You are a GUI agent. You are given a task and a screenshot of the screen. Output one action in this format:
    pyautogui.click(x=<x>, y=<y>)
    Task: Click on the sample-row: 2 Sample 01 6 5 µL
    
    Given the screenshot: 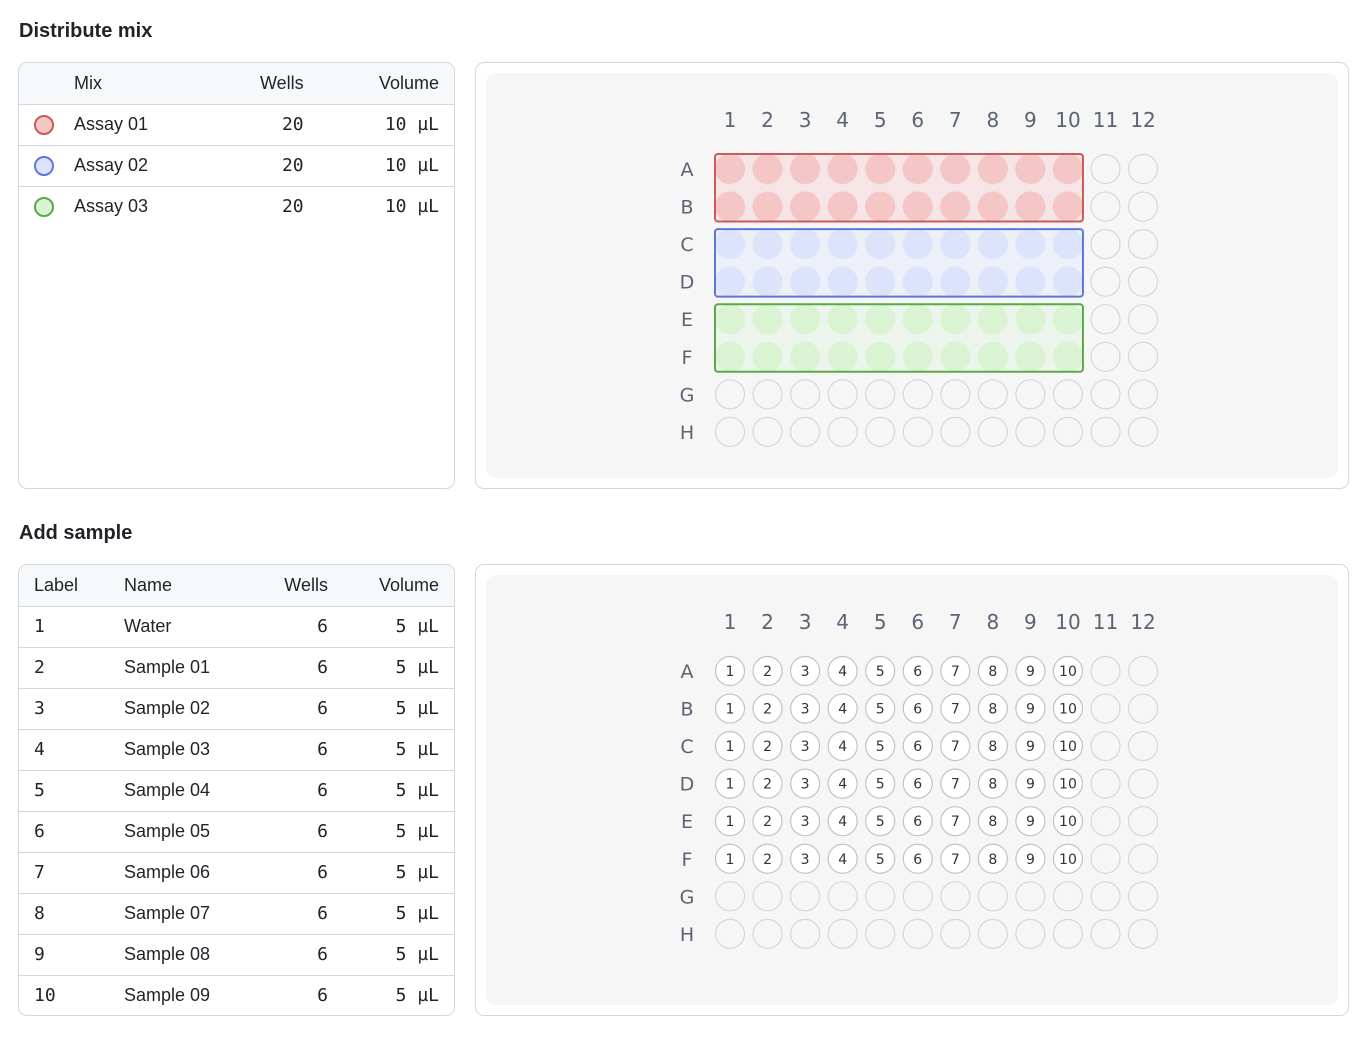 What is the action you would take?
    pyautogui.click(x=236, y=668)
    